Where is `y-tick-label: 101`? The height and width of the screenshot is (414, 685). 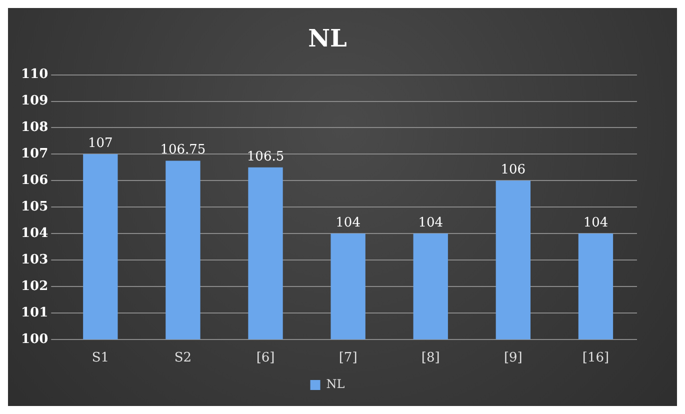
y-tick-label: 101 is located at coordinates (34, 312).